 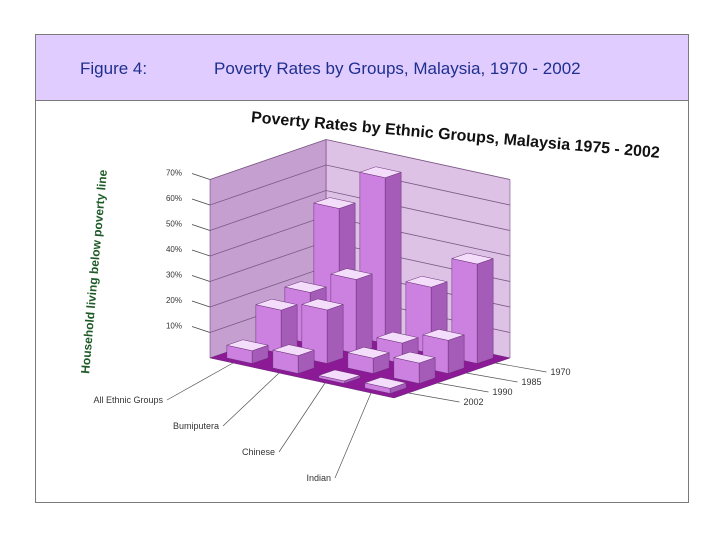 What do you see at coordinates (174, 224) in the screenshot?
I see `y-tick-label: 50%` at bounding box center [174, 224].